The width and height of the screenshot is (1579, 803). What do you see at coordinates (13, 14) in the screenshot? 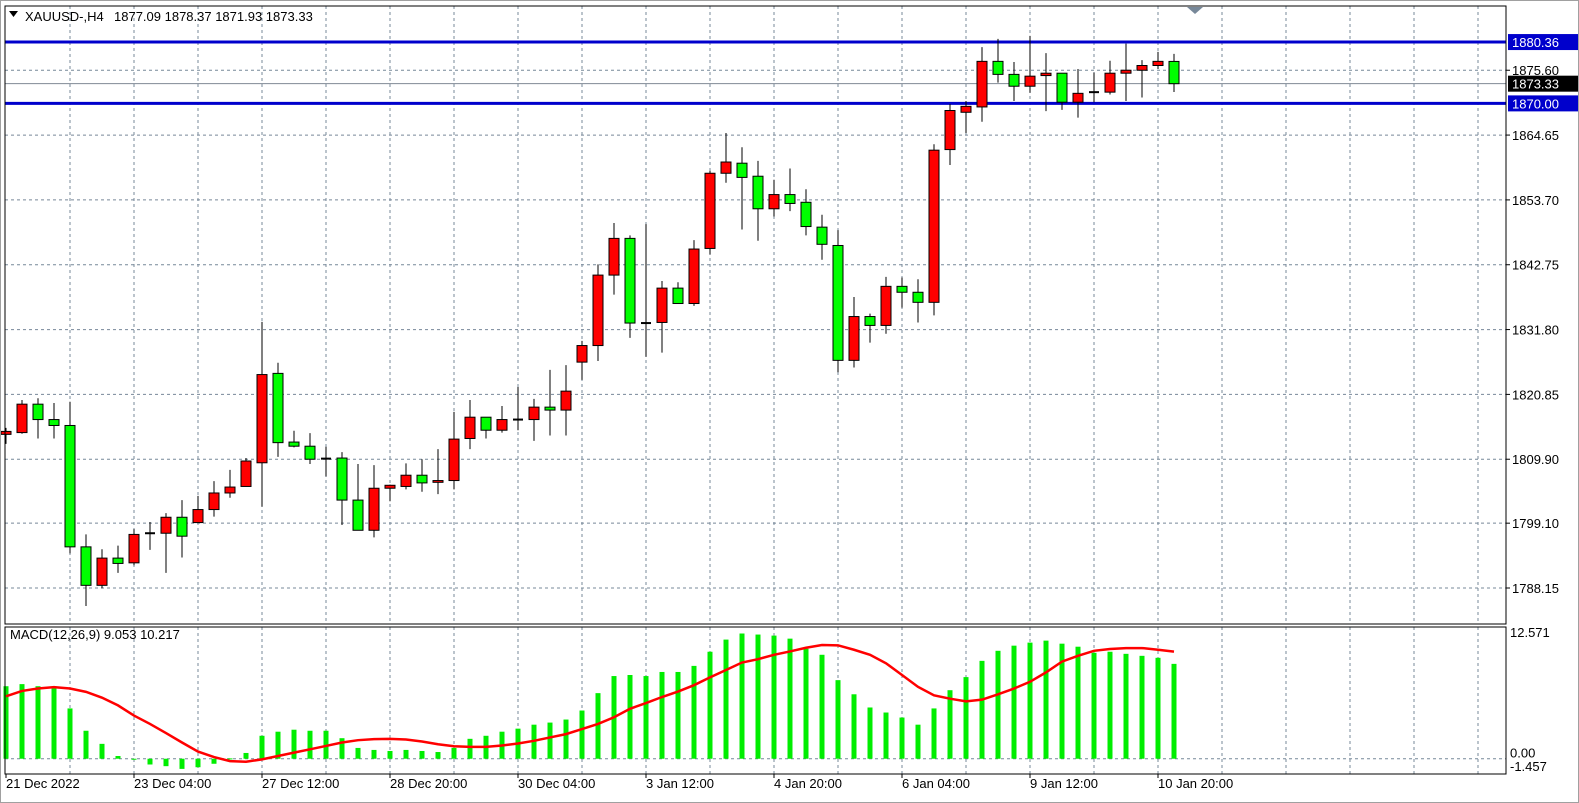
I see `triangle-down-icon` at bounding box center [13, 14].